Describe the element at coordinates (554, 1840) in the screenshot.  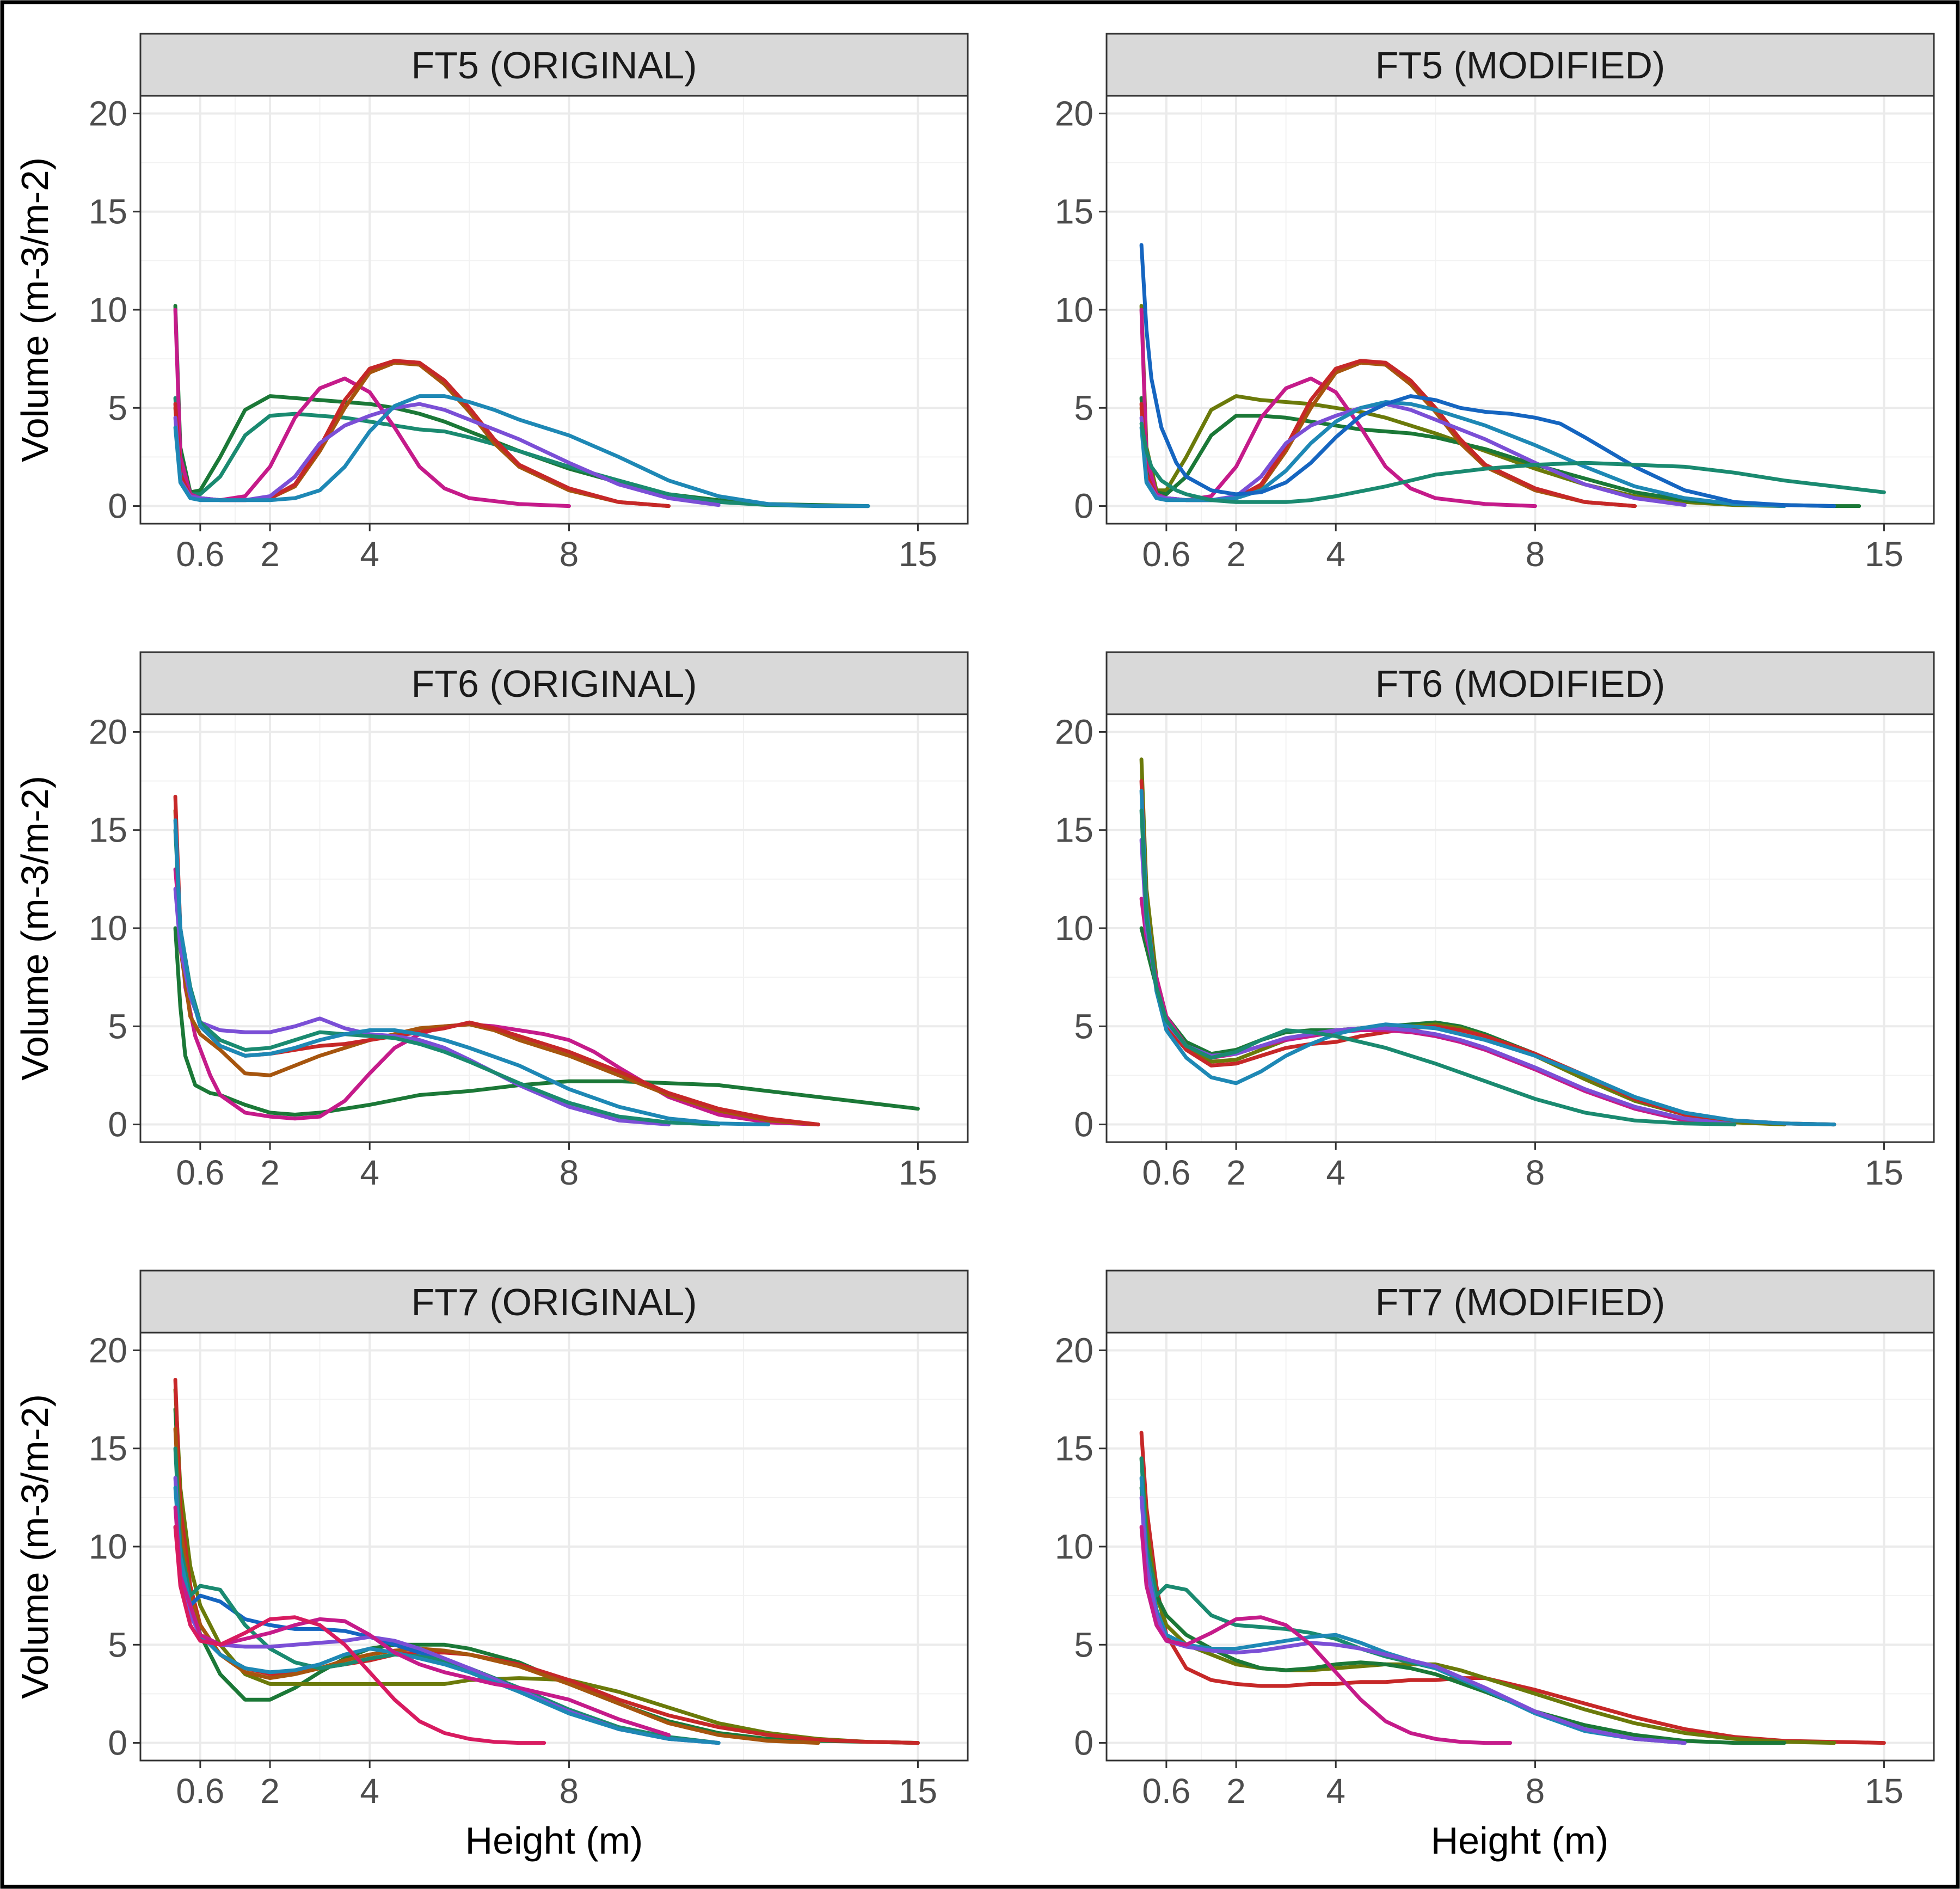
I see `x-axis-title-left: Height (m)` at that location.